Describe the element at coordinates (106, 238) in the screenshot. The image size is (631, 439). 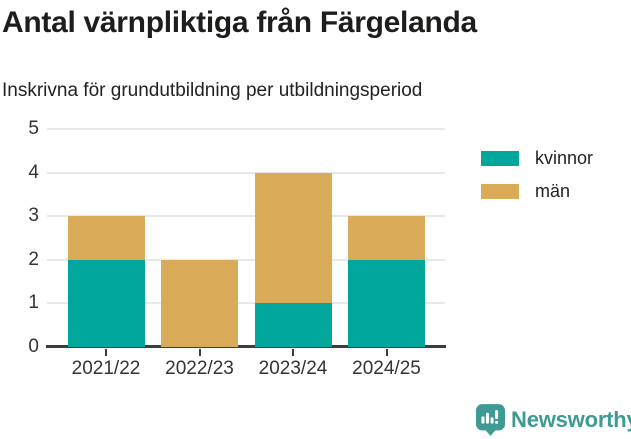
I see `bar-2021/22-män` at that location.